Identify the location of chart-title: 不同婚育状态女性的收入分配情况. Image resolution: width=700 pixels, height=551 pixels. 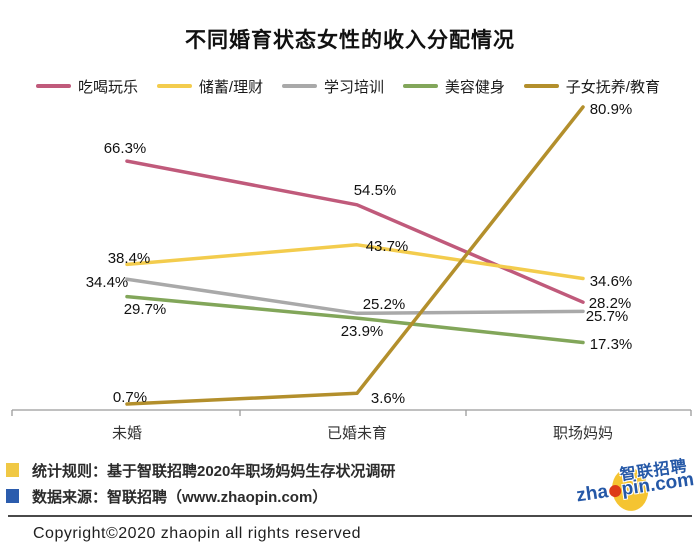
(350, 40).